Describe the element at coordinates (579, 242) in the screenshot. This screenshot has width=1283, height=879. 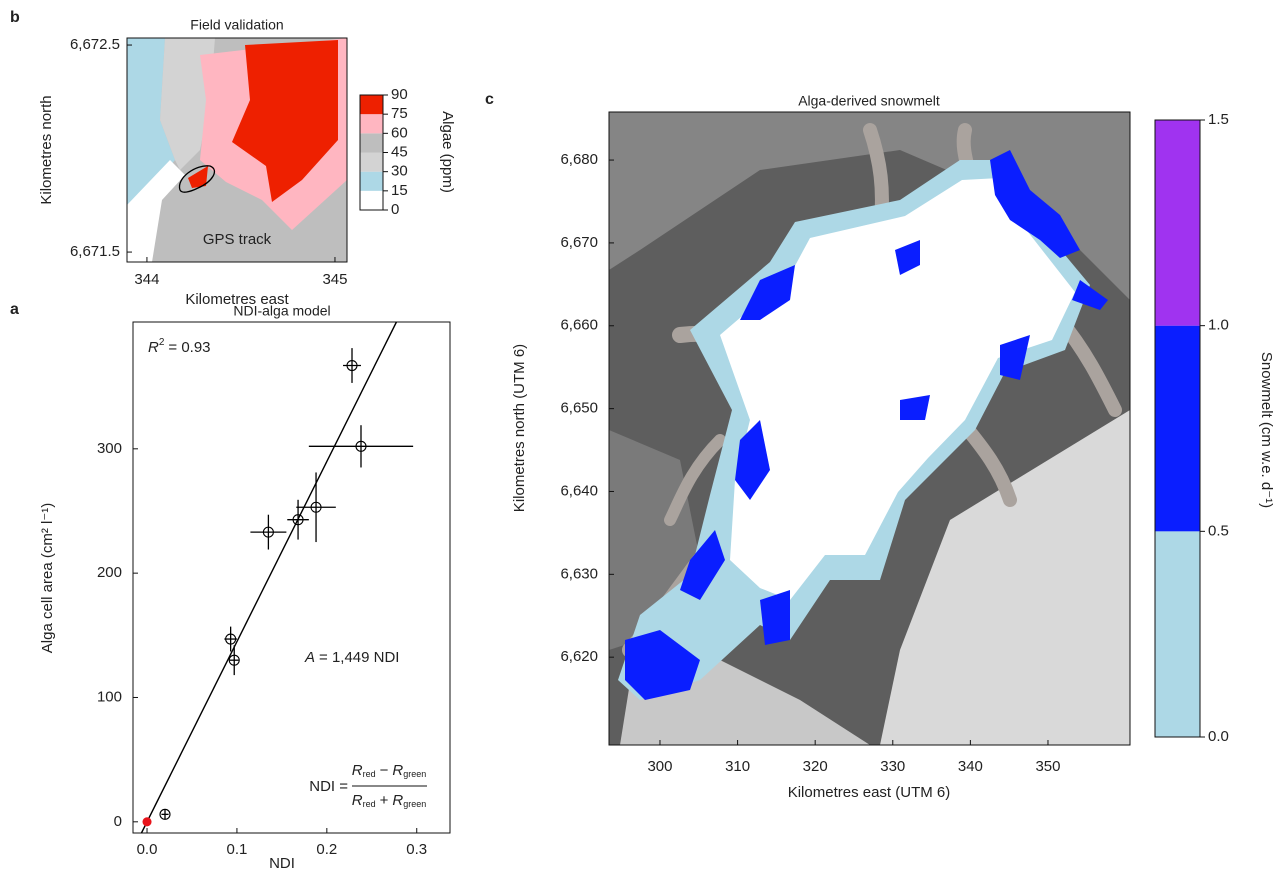
I see `y-tick-label: 6,670` at that location.